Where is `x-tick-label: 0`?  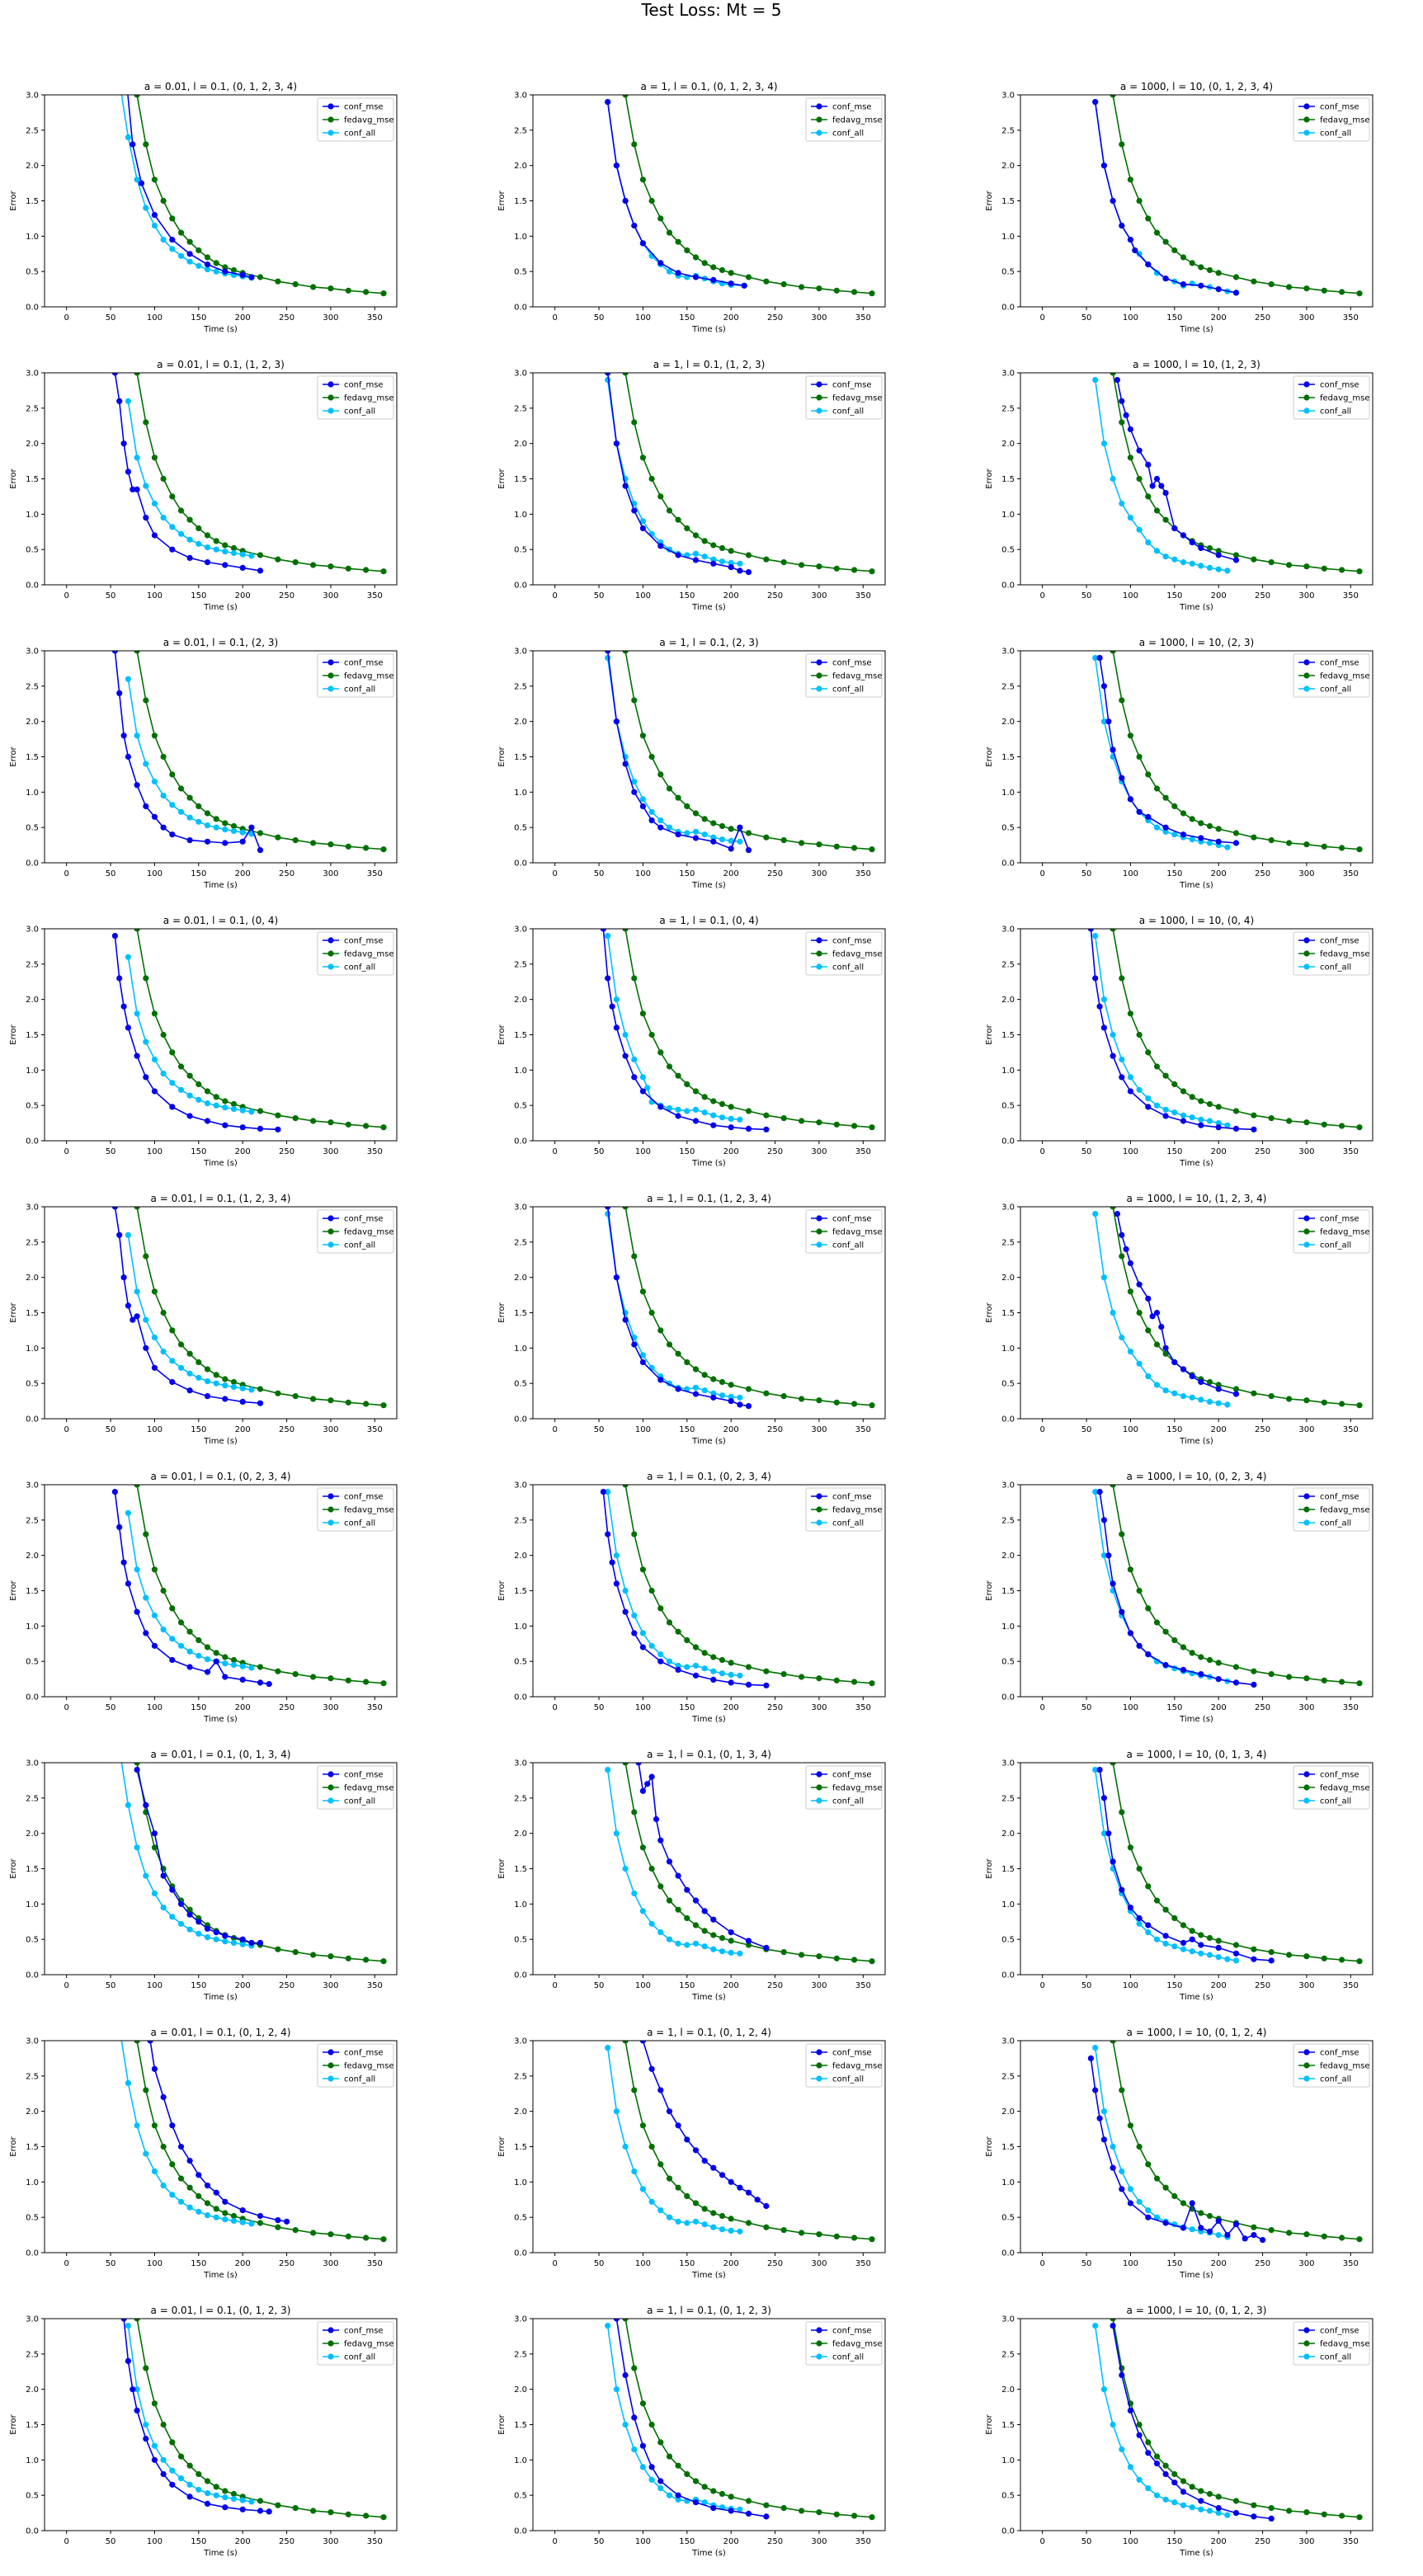 x-tick-label: 0 is located at coordinates (555, 1985).